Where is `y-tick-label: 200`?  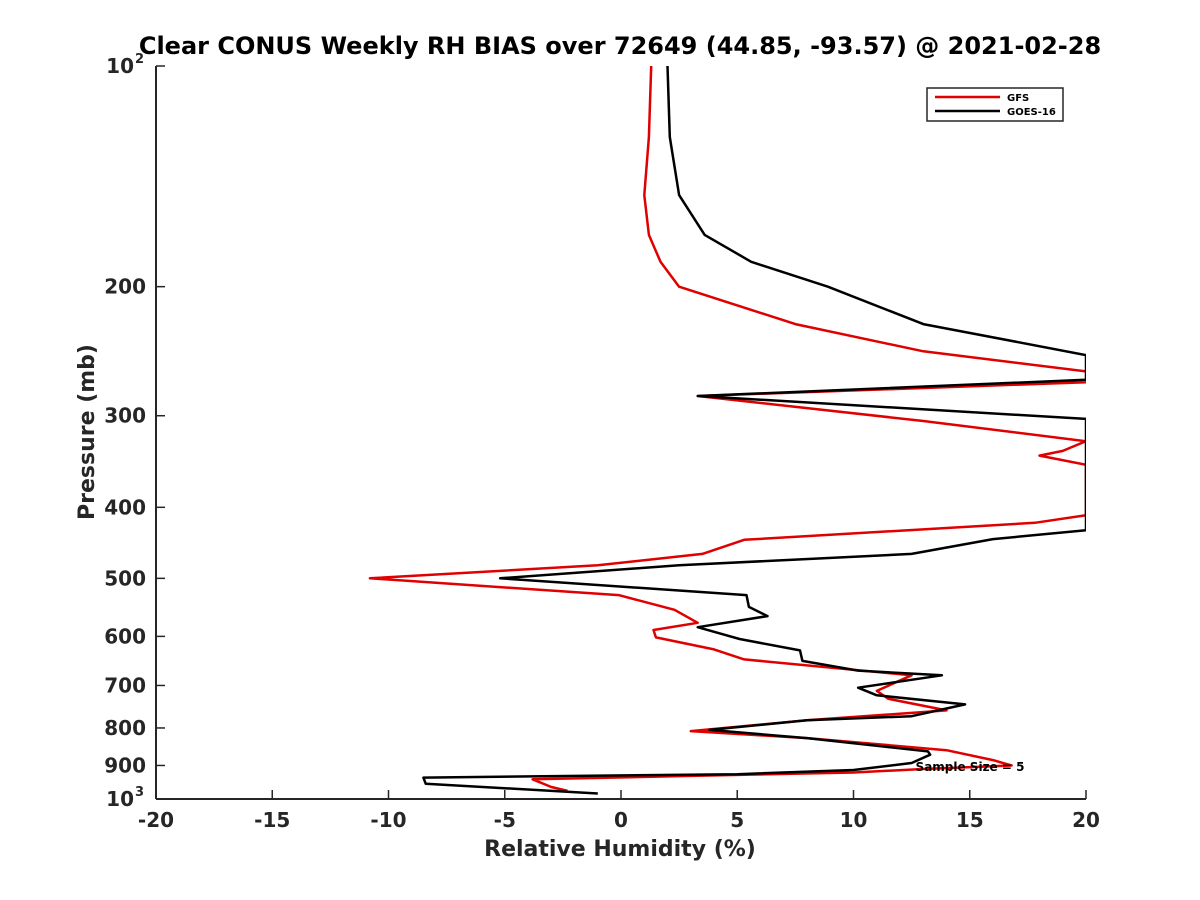 y-tick-label: 200 is located at coordinates (125, 287).